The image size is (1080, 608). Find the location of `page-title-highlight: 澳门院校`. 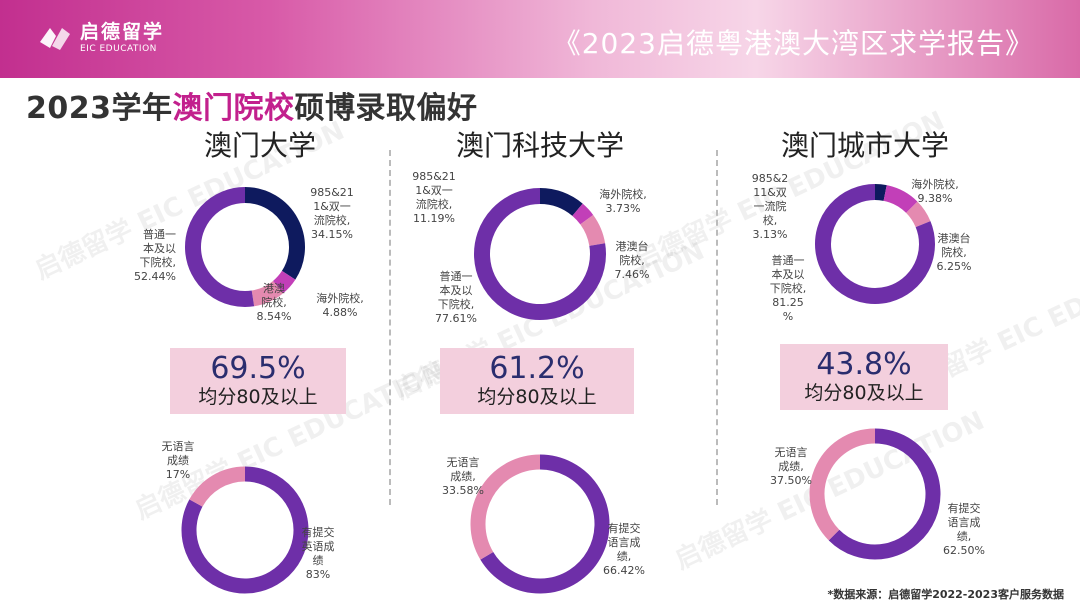

page-title-highlight: 澳门院校 is located at coordinates (233, 108).